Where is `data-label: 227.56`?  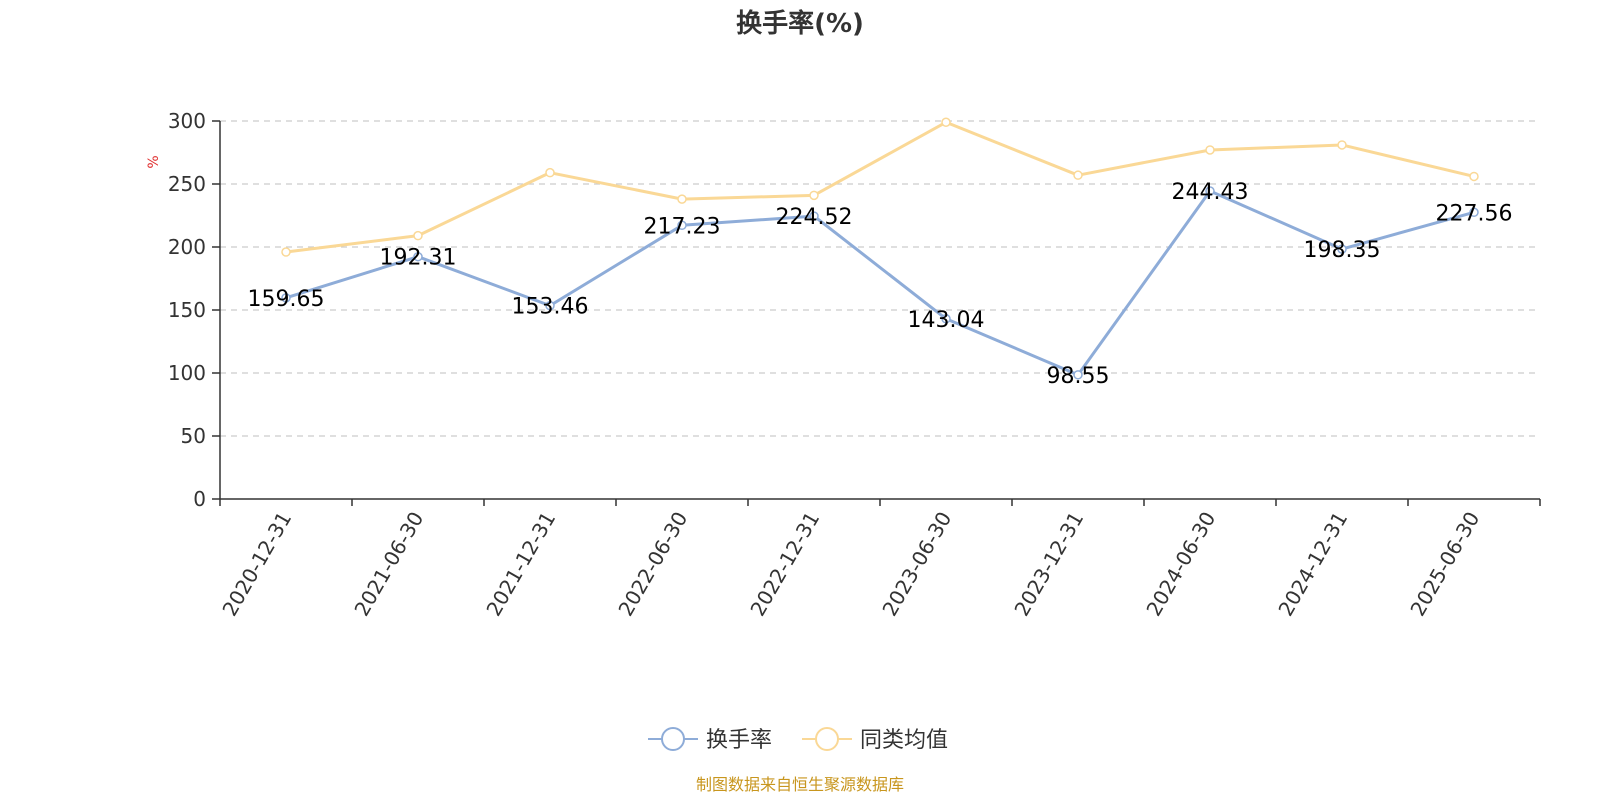
data-label: 227.56 is located at coordinates (1474, 213).